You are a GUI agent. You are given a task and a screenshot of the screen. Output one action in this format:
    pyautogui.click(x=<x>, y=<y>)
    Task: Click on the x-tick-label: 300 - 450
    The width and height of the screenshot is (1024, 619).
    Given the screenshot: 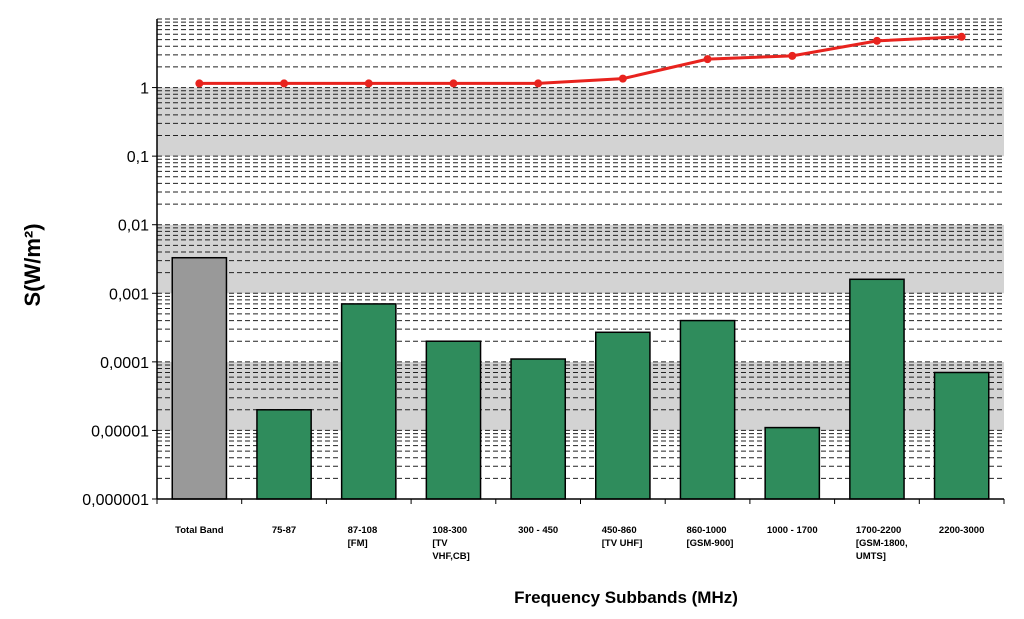 What is the action you would take?
    pyautogui.click(x=538, y=530)
    